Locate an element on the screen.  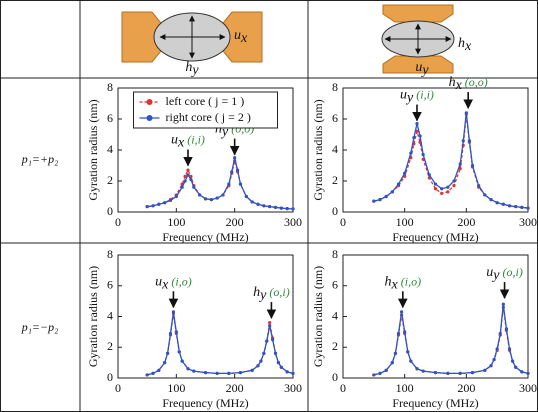
symbol-label: uy (i,i) is located at coordinates (417, 96).